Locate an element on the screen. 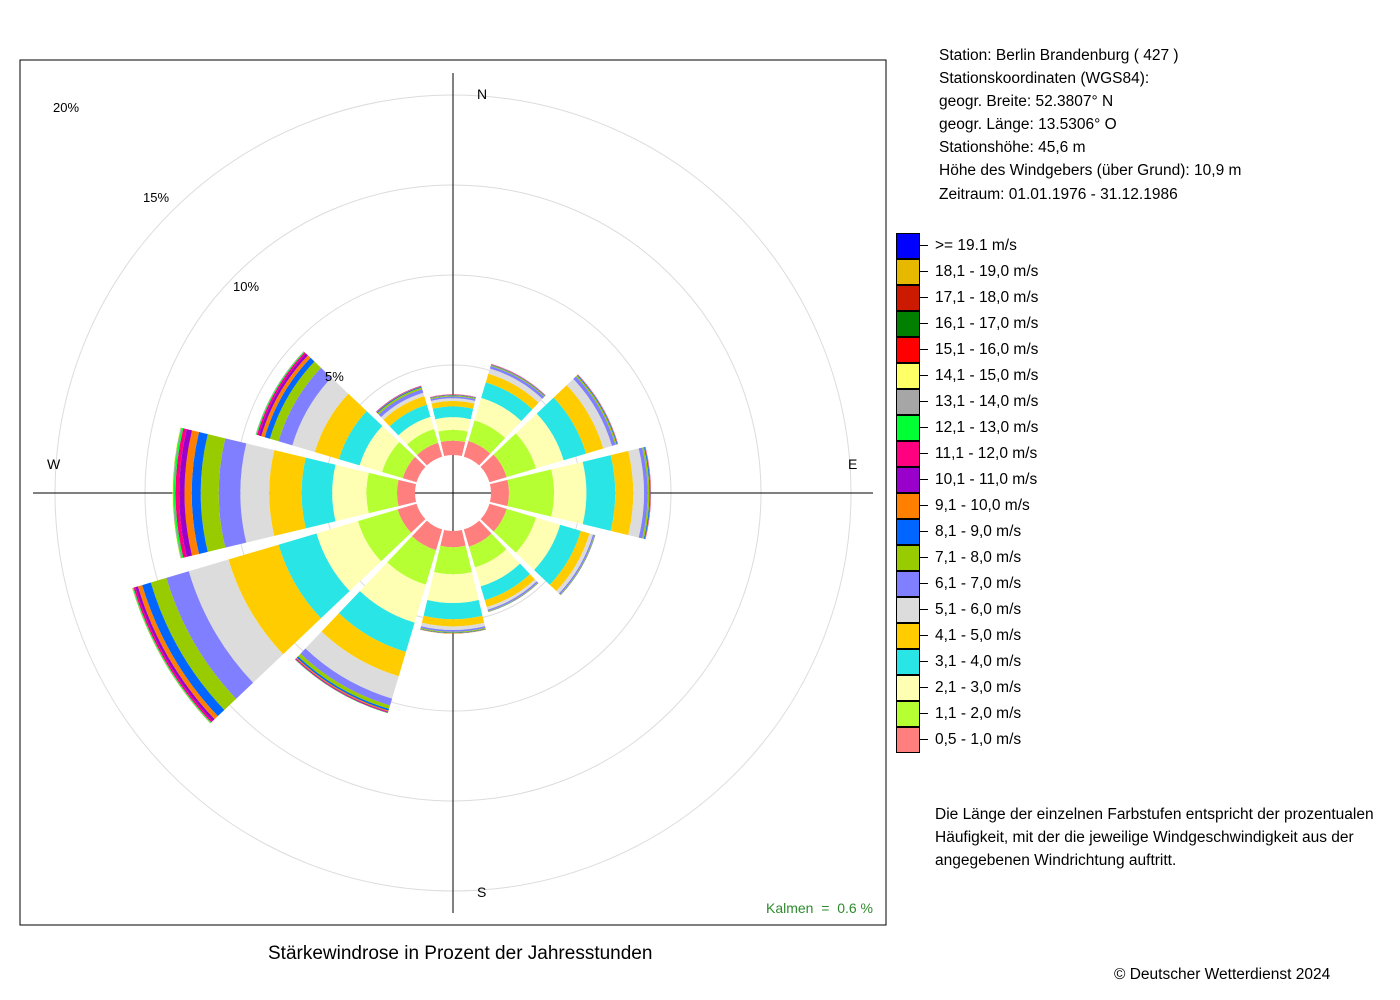 Image resolution: width=1400 pixels, height=1000 pixels. sector-SSW is located at coordinates (368, 617).